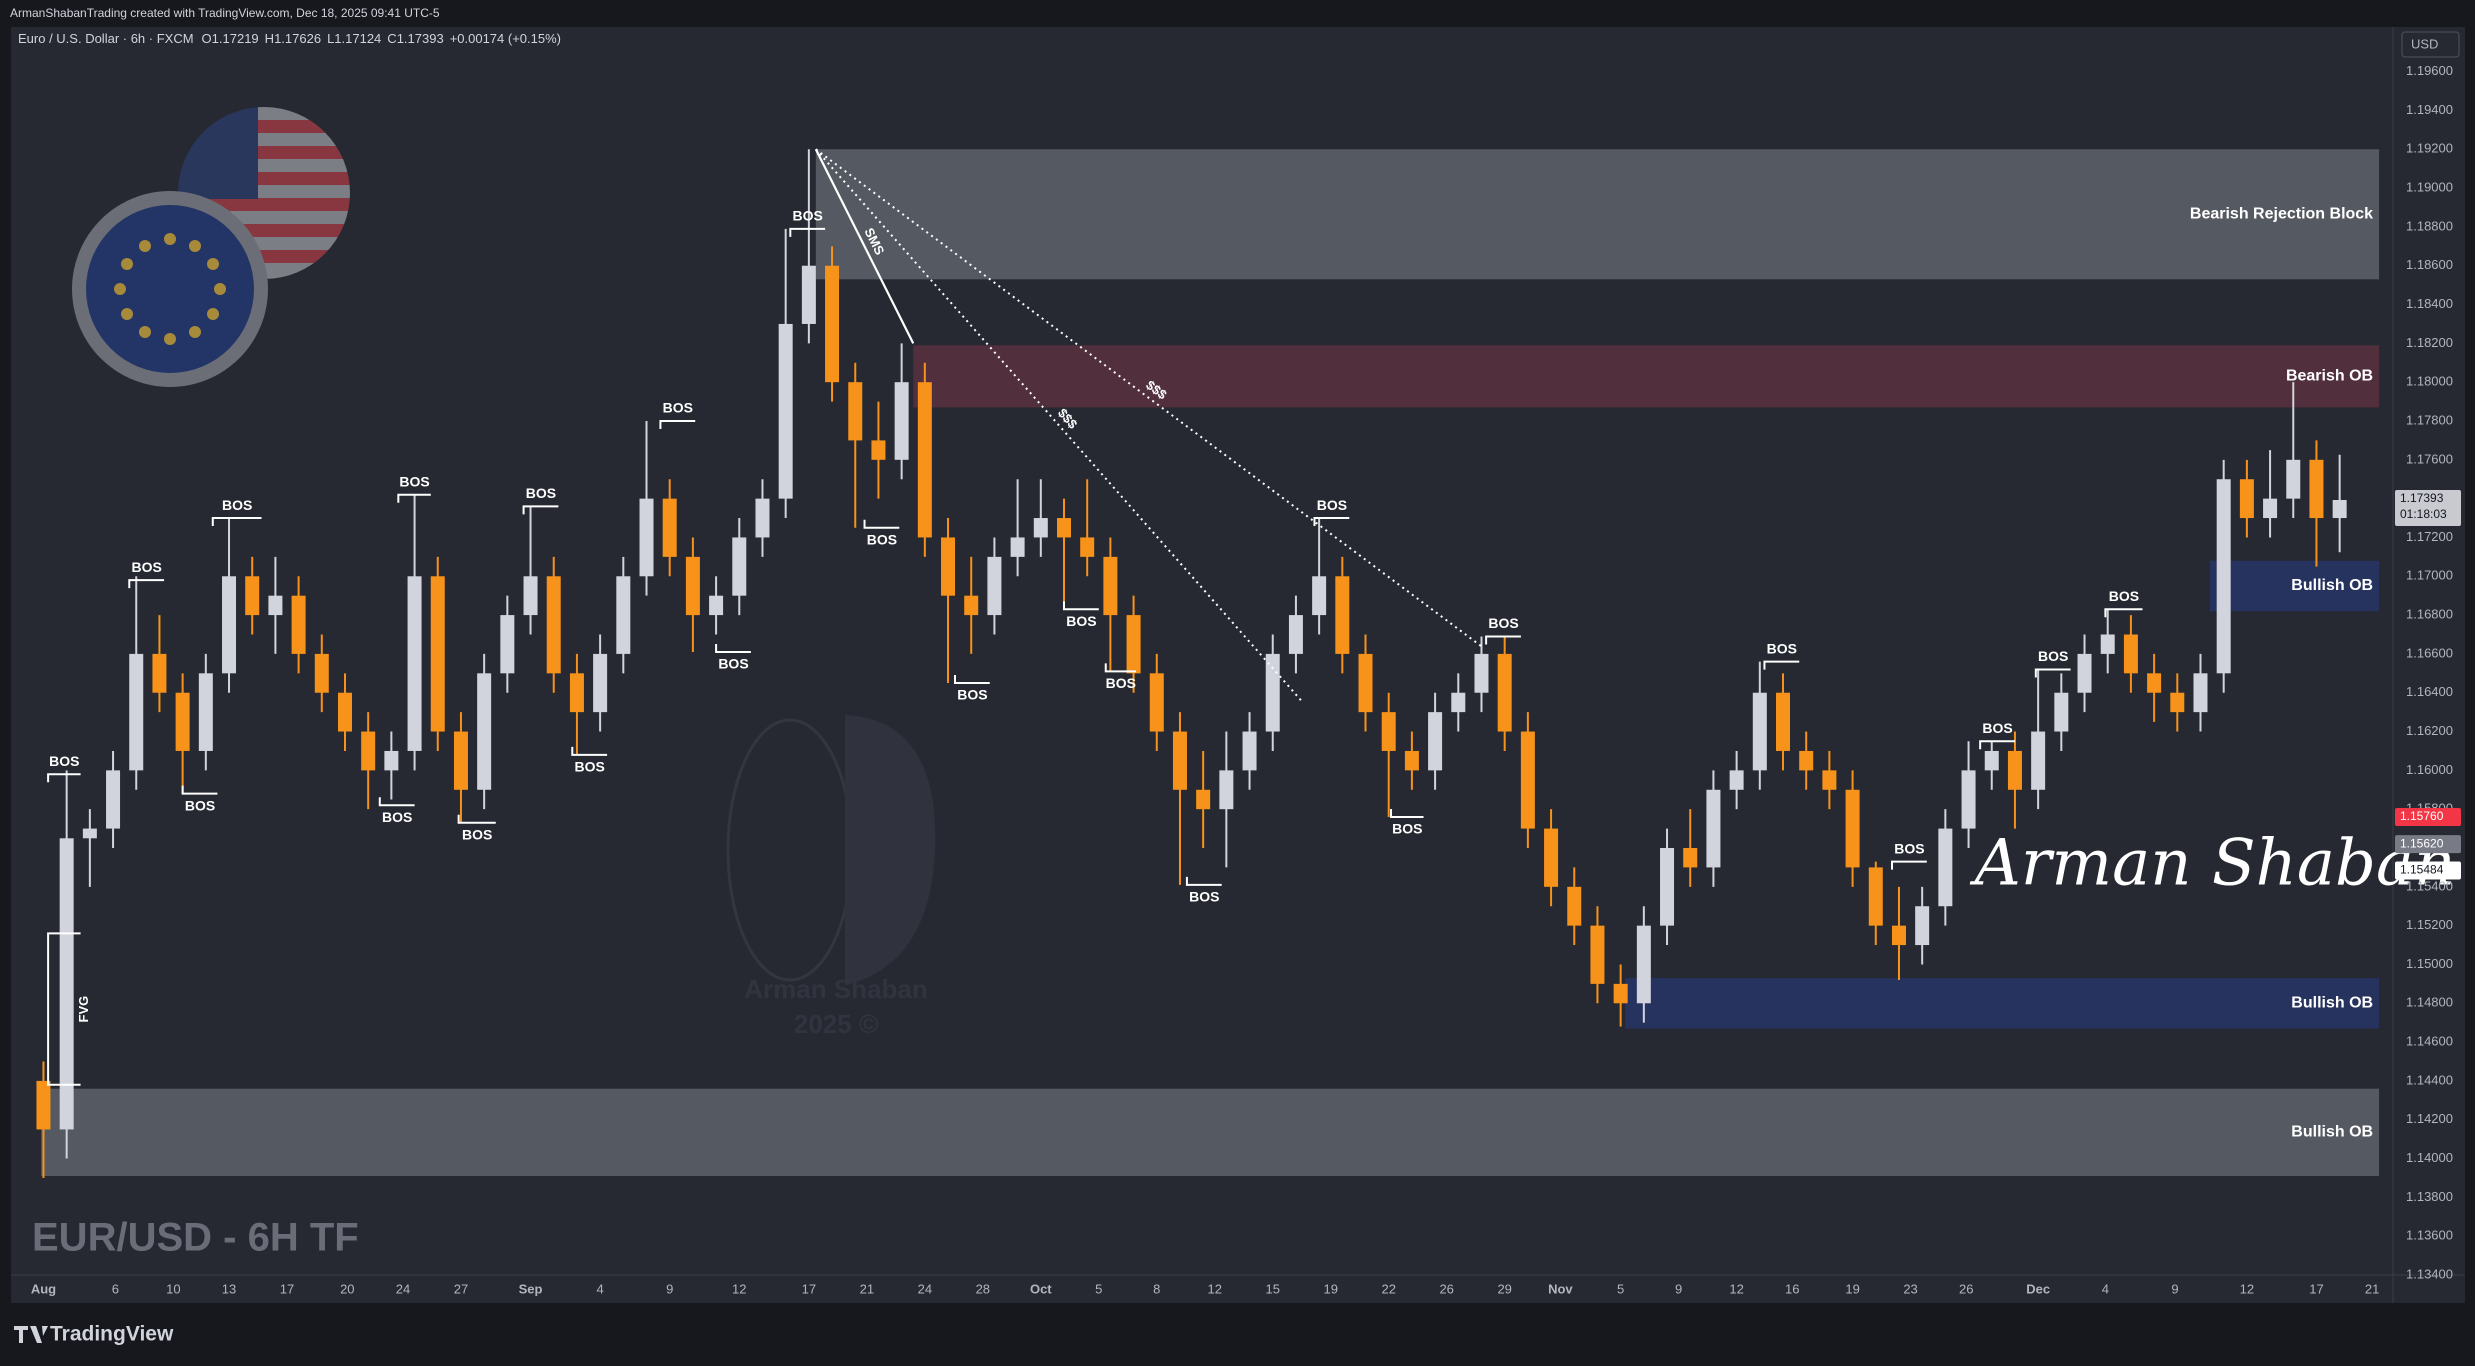 This screenshot has width=2475, height=1366. What do you see at coordinates (1330, 1288) in the screenshot?
I see `x-tick-label: 19` at bounding box center [1330, 1288].